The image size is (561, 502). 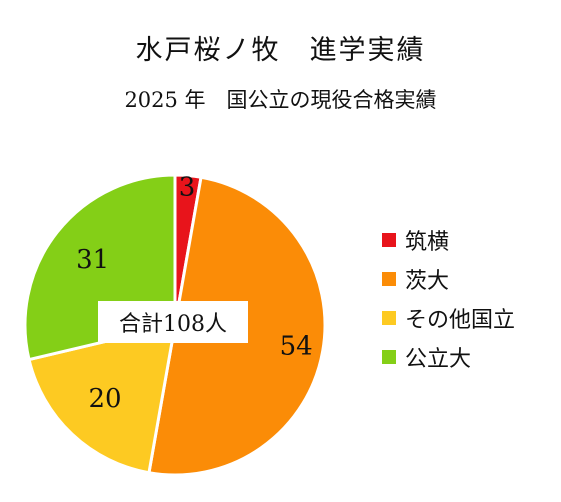 I want to click on legend-label: その他国立, so click(x=460, y=320).